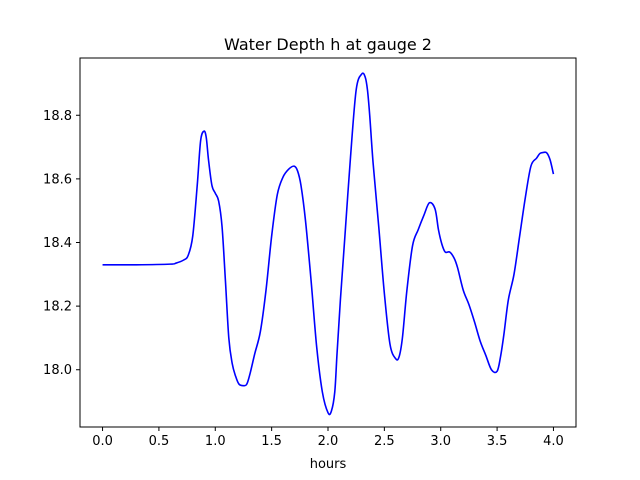 This screenshot has height=480, width=640. Describe the element at coordinates (215, 441) in the screenshot. I see `x-tick-label: 1.0` at that location.